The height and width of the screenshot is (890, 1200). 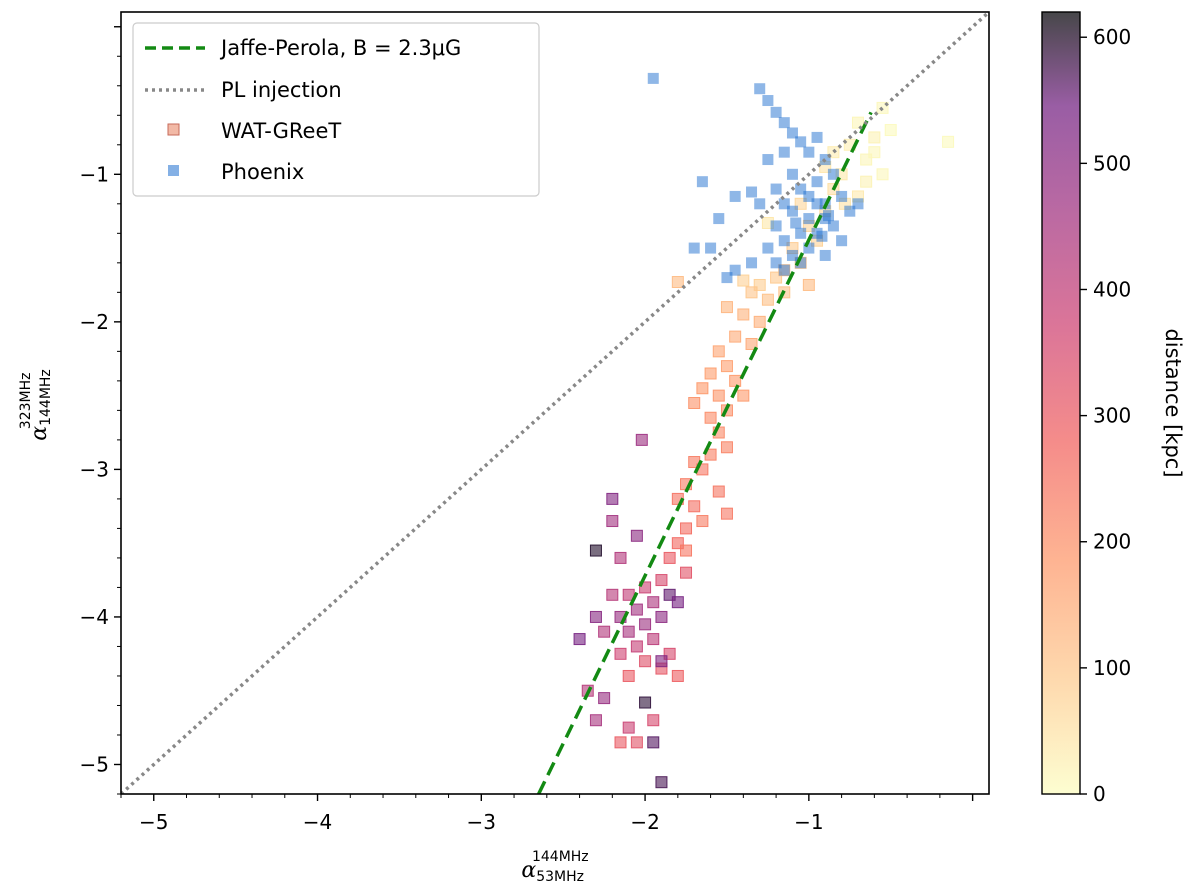 I want to click on colorbar: 0 100 200 300 400 500 600 distance [kpc], so click(x=1113, y=408).